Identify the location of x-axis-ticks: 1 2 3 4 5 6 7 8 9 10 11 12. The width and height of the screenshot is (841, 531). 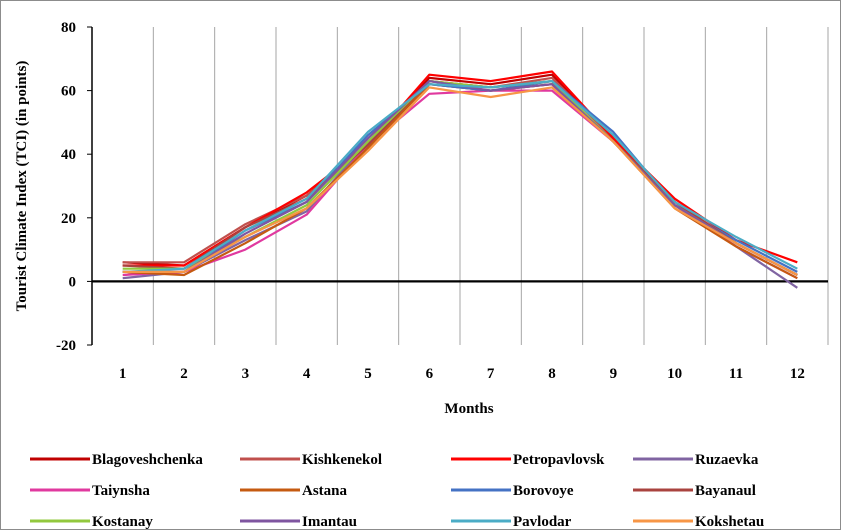
(462, 374).